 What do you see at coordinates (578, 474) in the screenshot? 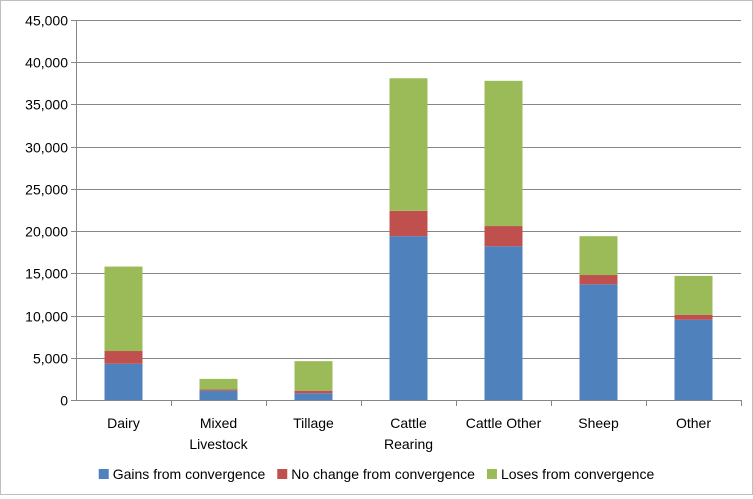
I see `legend-label: Loses from convergence` at bounding box center [578, 474].